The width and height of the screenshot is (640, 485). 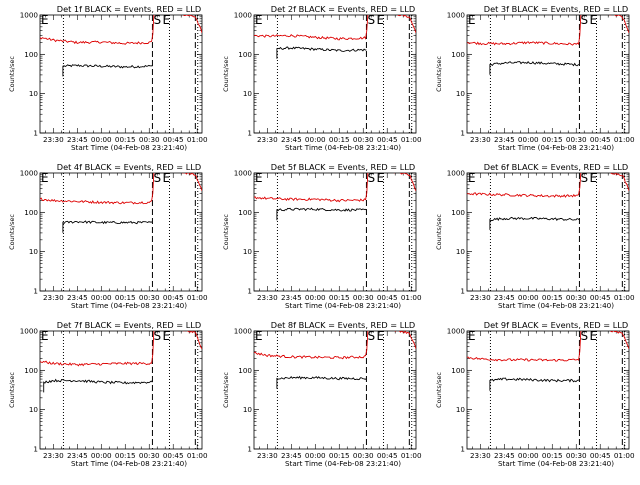 I want to click on panel-title: Det 8f BLACK = Events, RED = LLD, so click(x=343, y=325).